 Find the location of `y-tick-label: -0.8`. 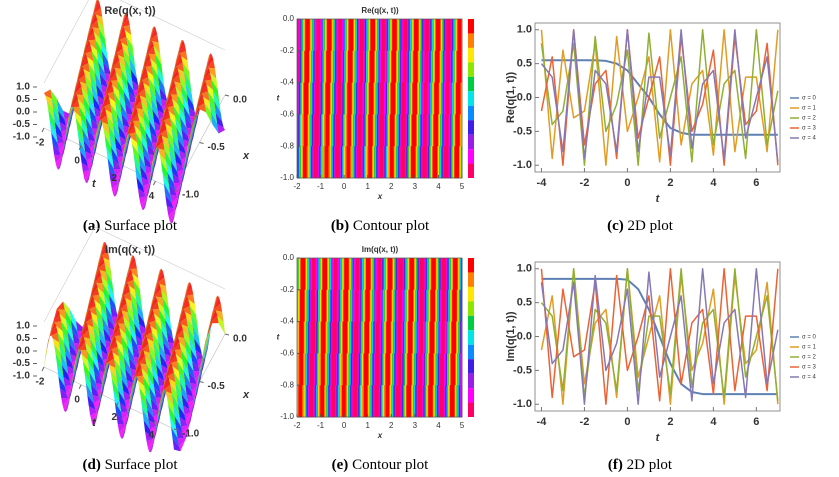

y-tick-label: -0.8 is located at coordinates (287, 384).